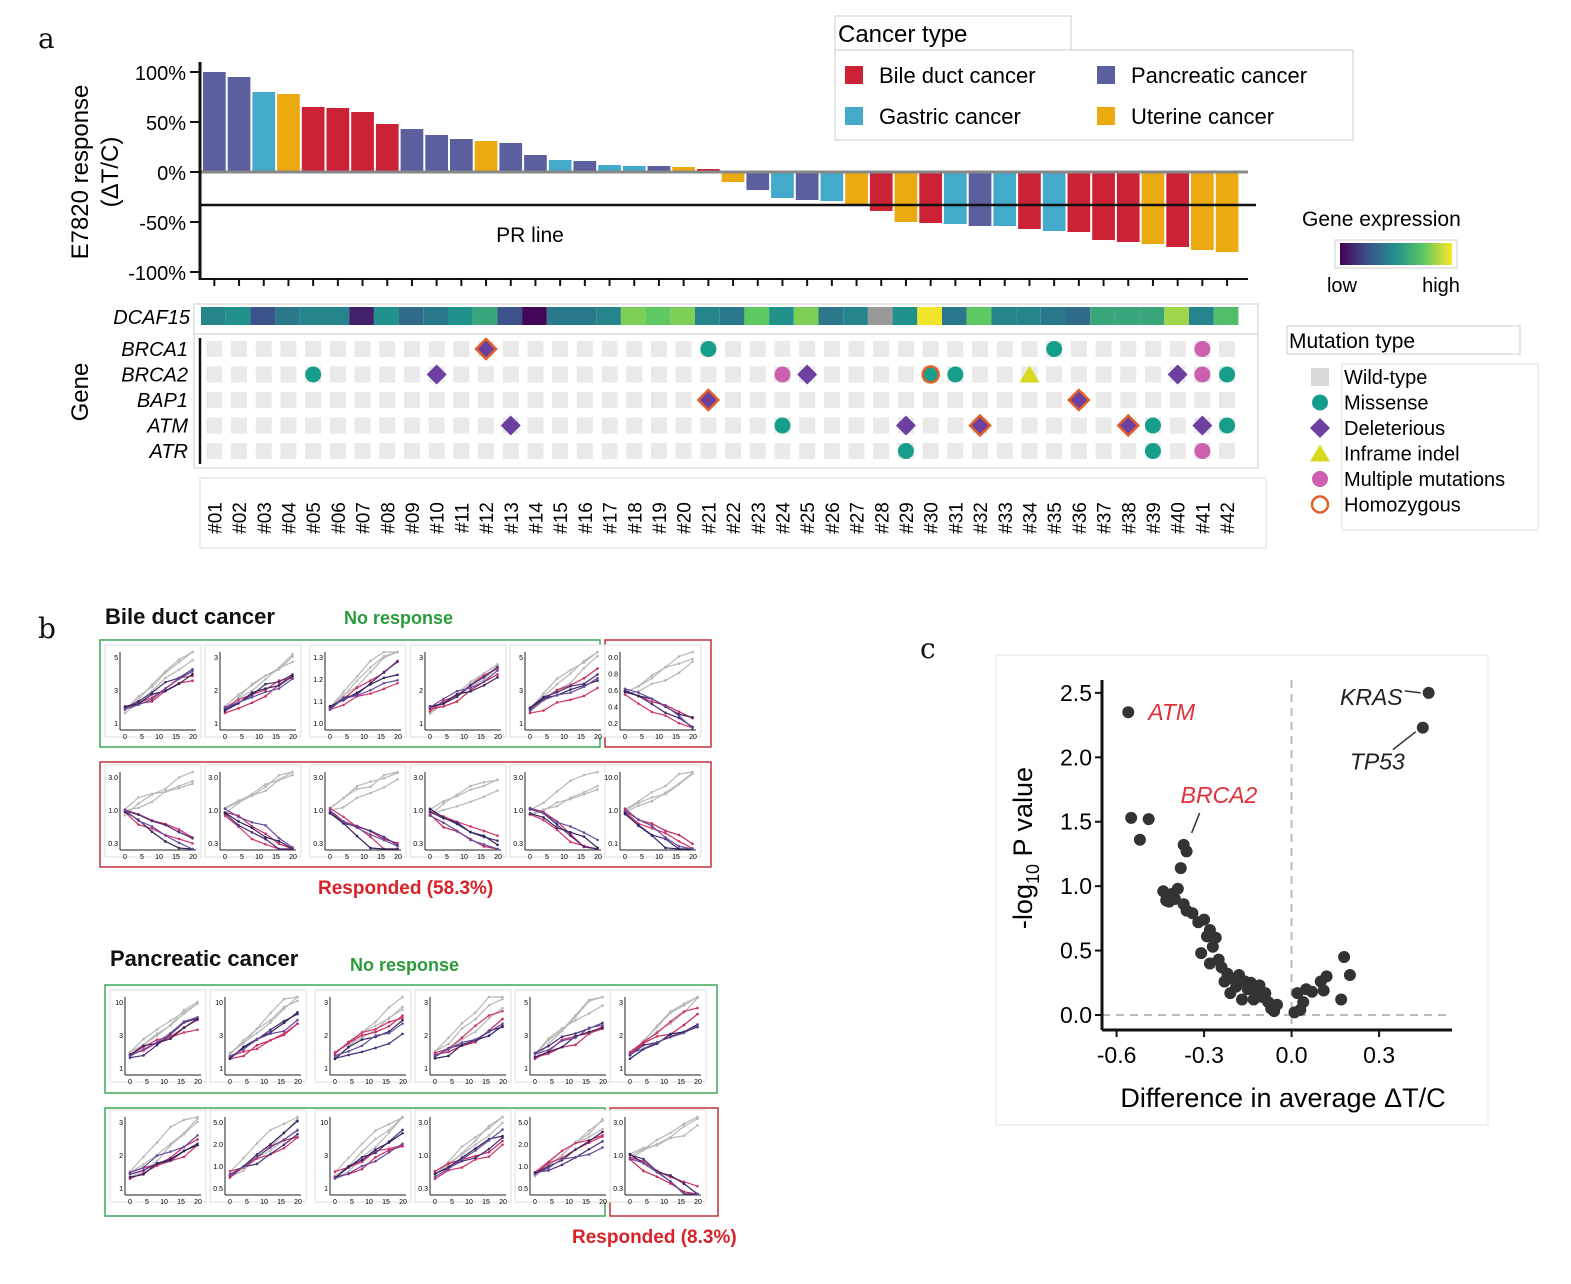 Image resolution: width=1571 pixels, height=1284 pixels. I want to click on mini-chart: 0 5 10 15 20 1.3 1.2 1.1 1.0, so click(358, 692).